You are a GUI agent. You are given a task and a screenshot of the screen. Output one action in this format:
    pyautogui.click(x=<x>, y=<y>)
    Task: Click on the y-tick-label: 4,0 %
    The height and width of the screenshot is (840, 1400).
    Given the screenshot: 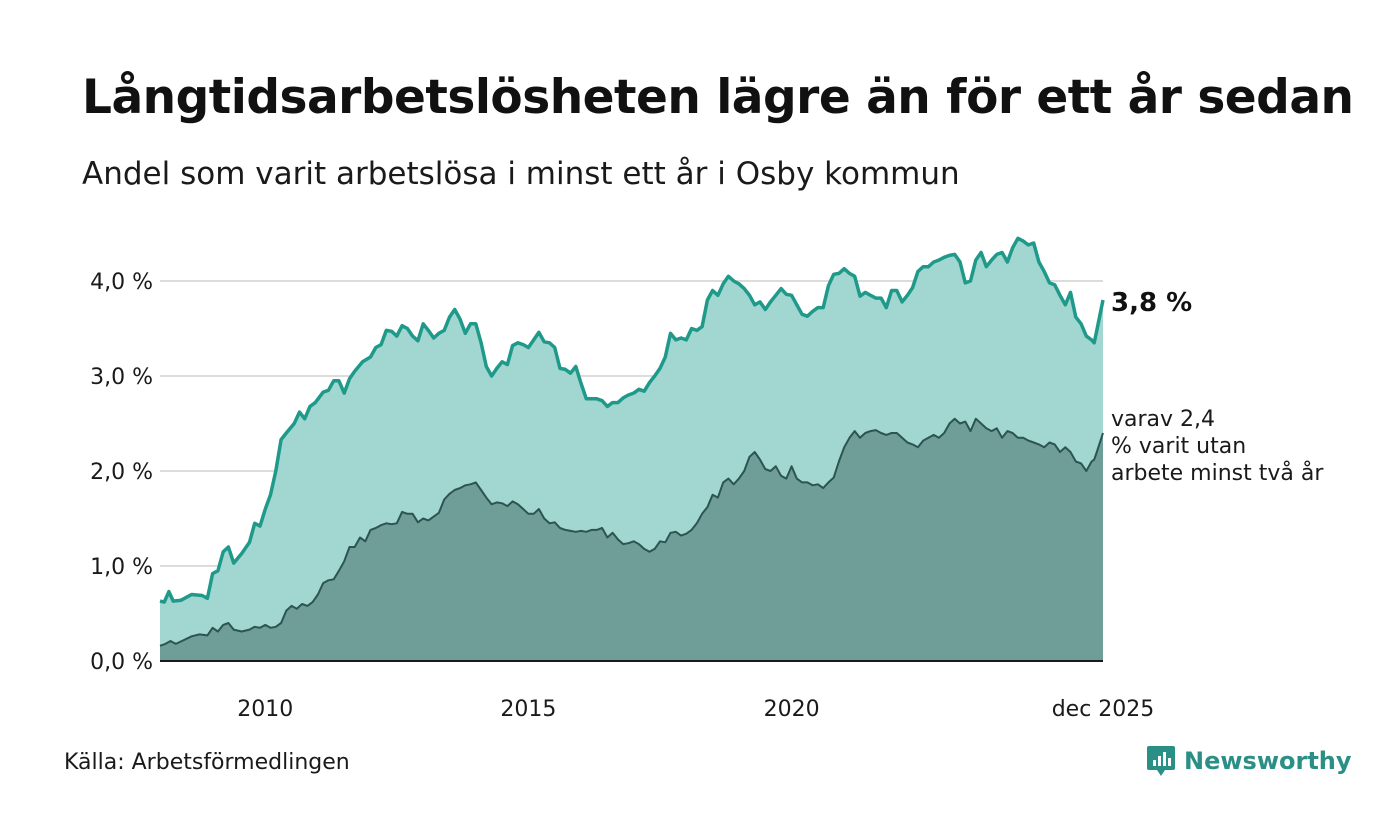 What is the action you would take?
    pyautogui.click(x=121, y=282)
    